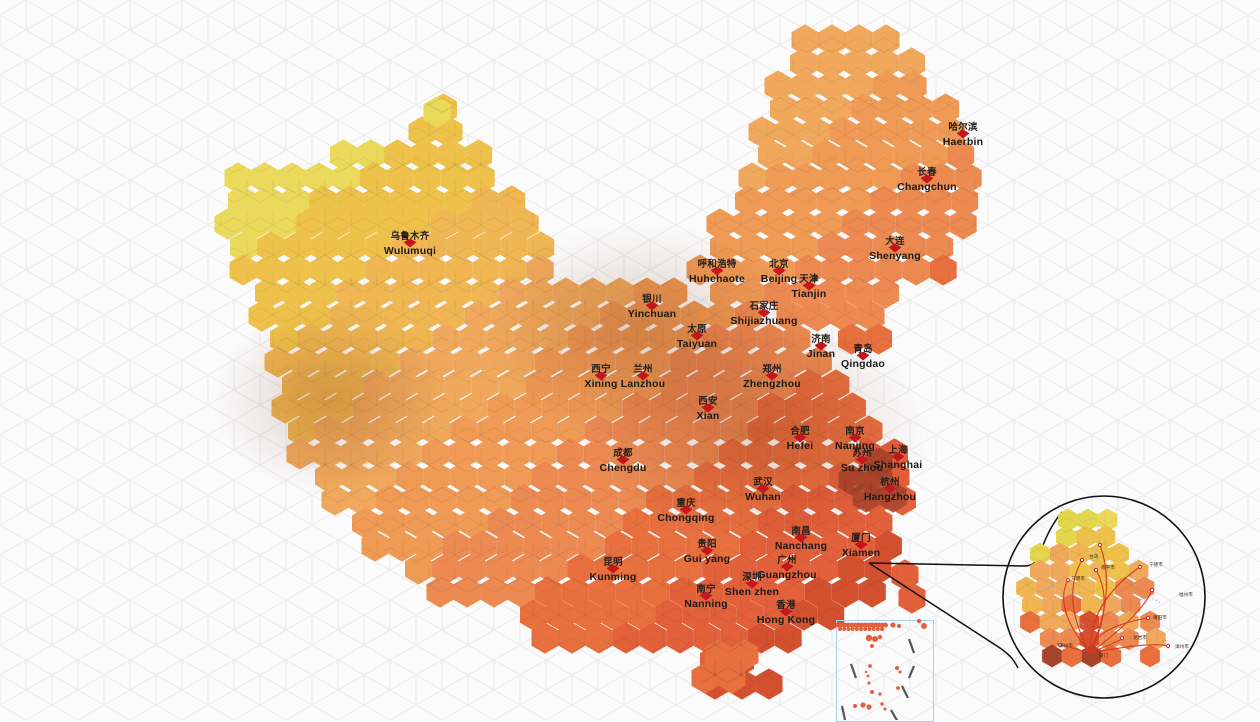 The height and width of the screenshot is (722, 1260). I want to click on city-label-wulumuqi: 乌鲁木齐 Wulumuqi, so click(410, 244).